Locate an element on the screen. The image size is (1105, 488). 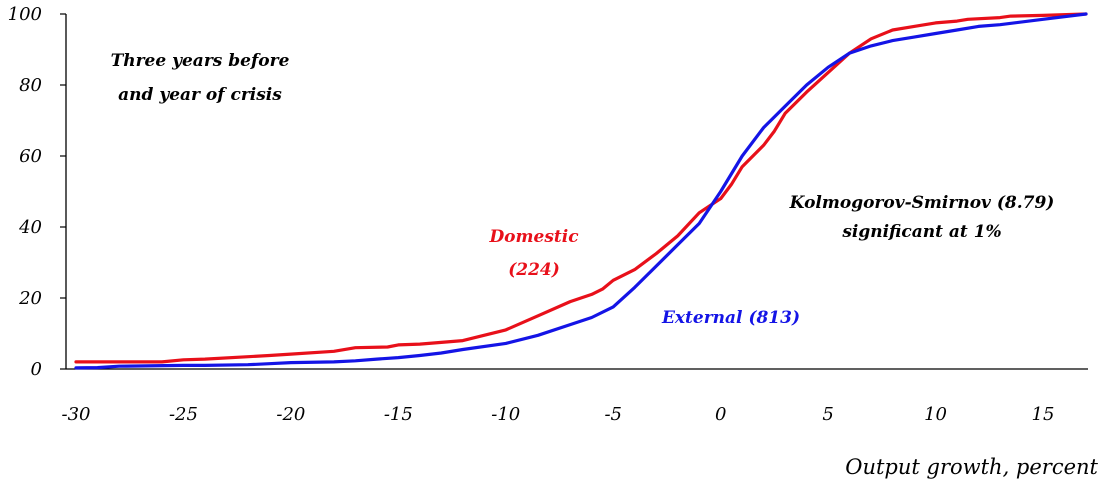
x-axis-title: Output growth, percent is located at coordinates (971, 467).